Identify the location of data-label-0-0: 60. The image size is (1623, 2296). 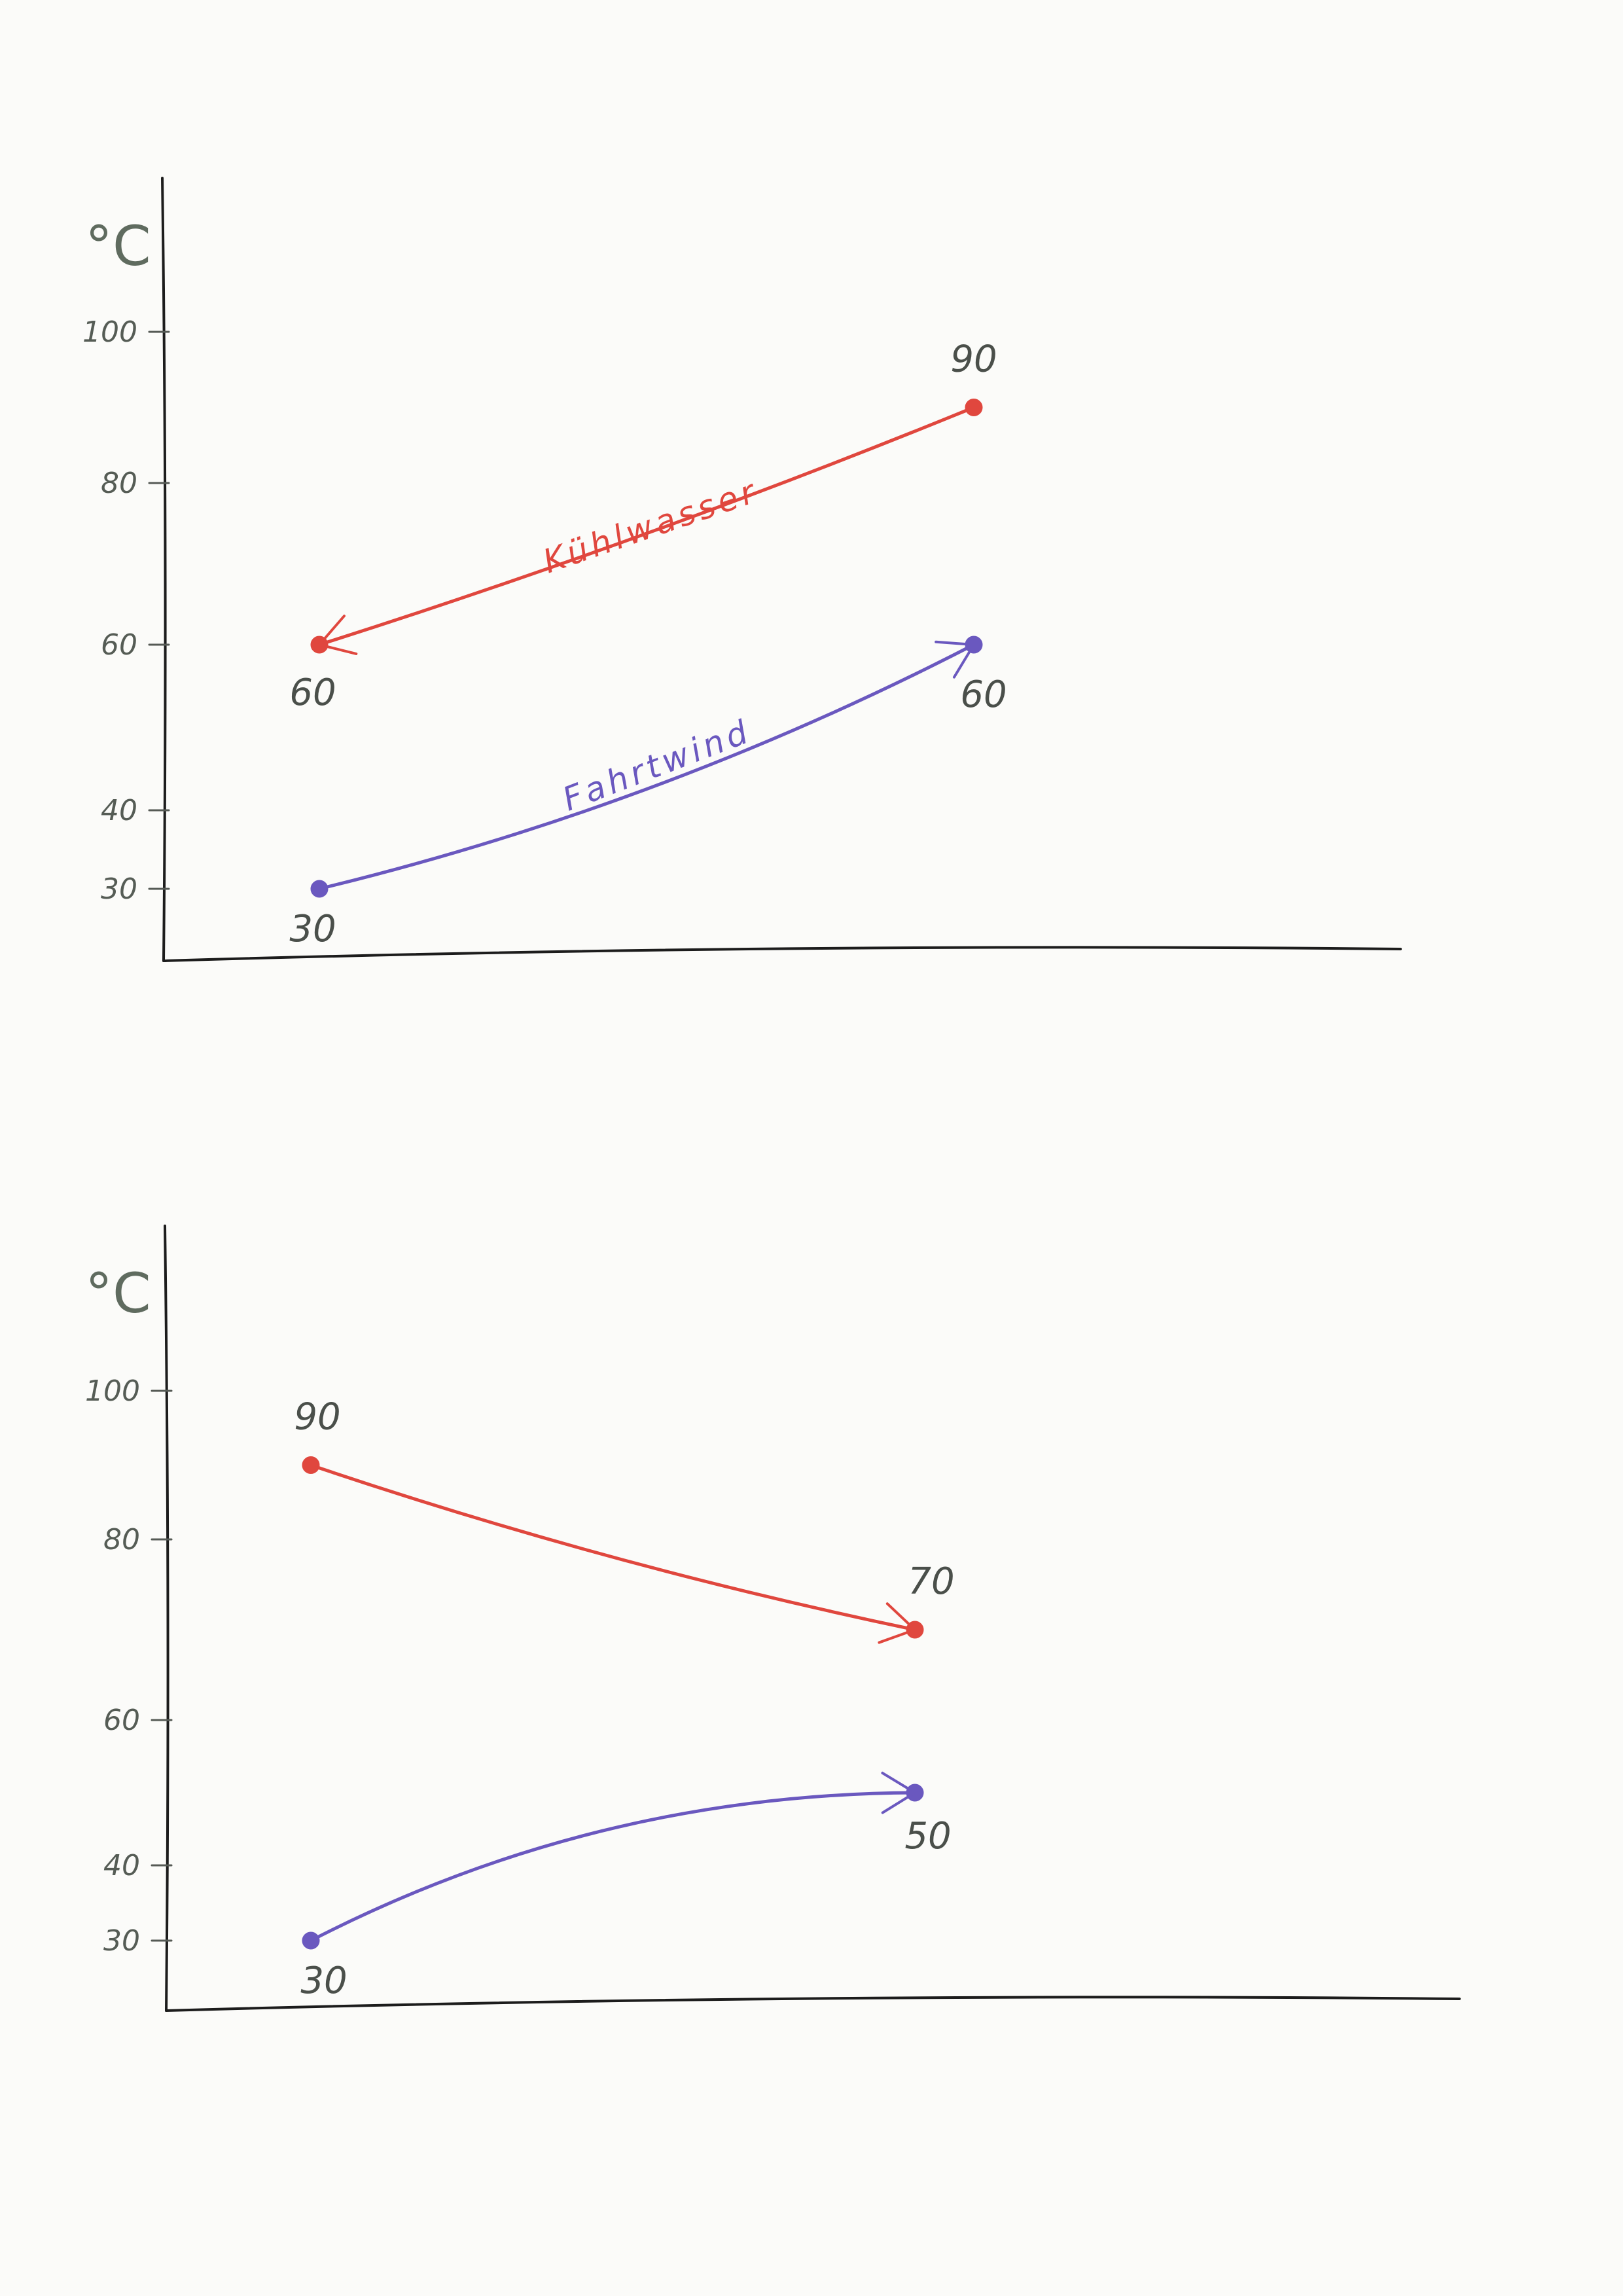
(312, 693).